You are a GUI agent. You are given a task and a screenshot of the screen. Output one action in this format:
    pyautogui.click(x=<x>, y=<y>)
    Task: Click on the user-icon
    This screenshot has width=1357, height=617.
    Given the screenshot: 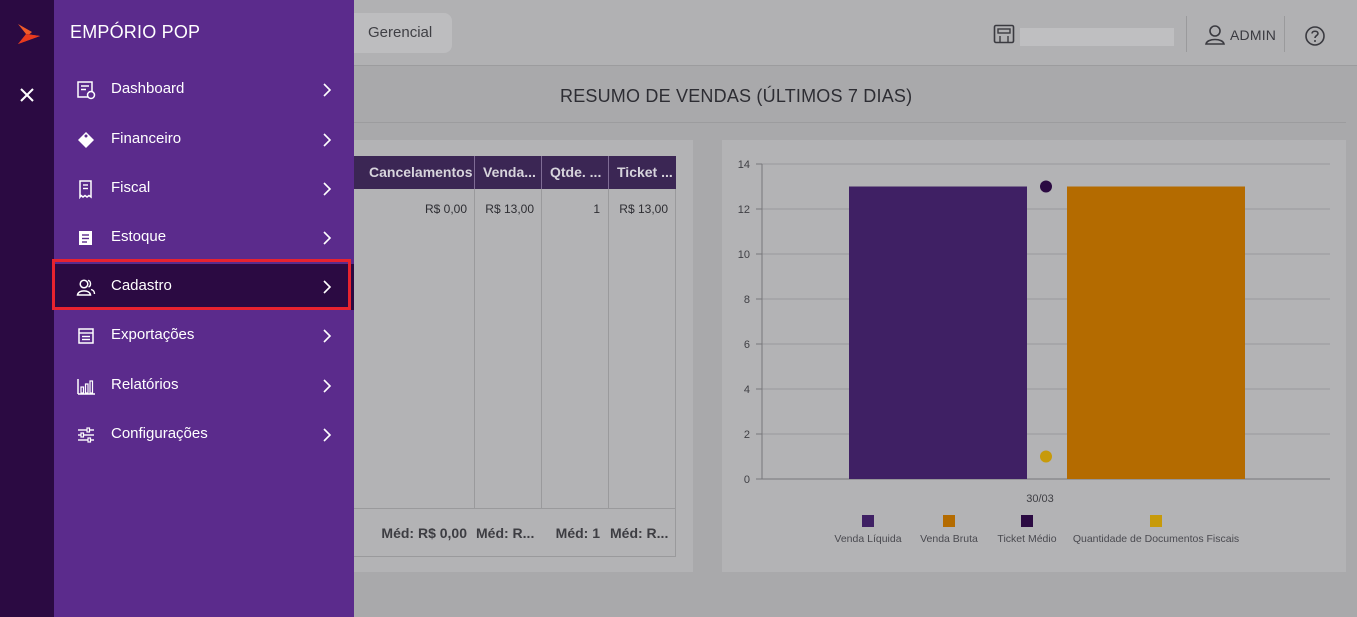 What is the action you would take?
    pyautogui.click(x=1215, y=35)
    